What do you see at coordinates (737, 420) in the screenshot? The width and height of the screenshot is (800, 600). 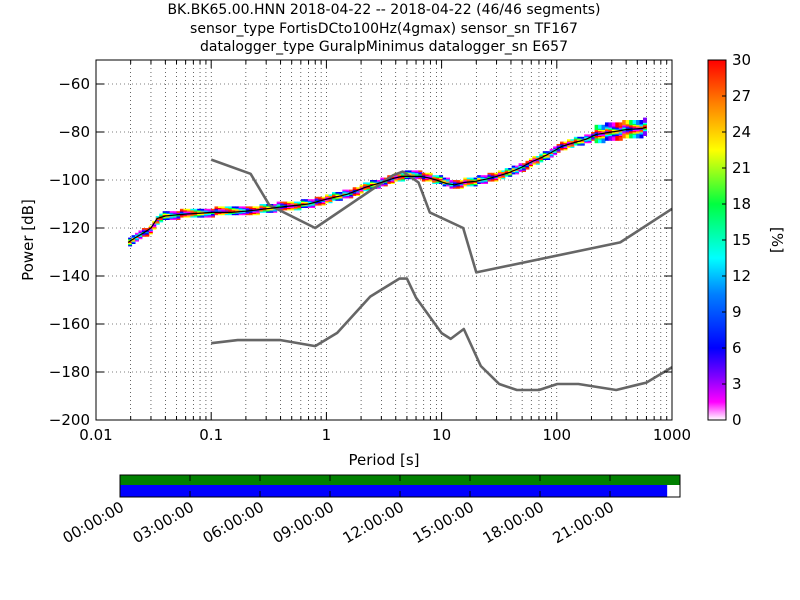 I see `colorbar-tick-label: 0` at bounding box center [737, 420].